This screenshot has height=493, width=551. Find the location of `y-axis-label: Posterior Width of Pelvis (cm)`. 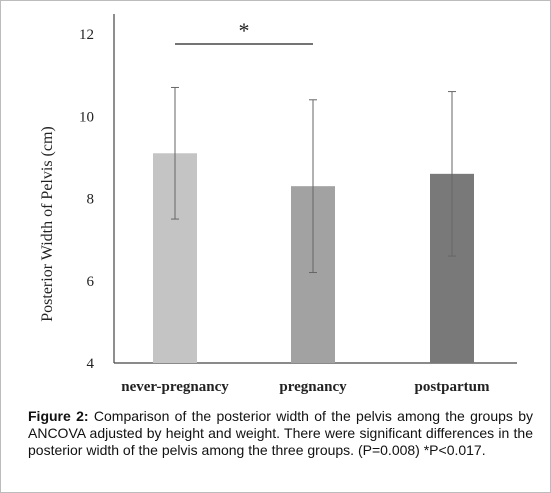

y-axis-label: Posterior Width of Pelvis (cm) is located at coordinates (47, 223).